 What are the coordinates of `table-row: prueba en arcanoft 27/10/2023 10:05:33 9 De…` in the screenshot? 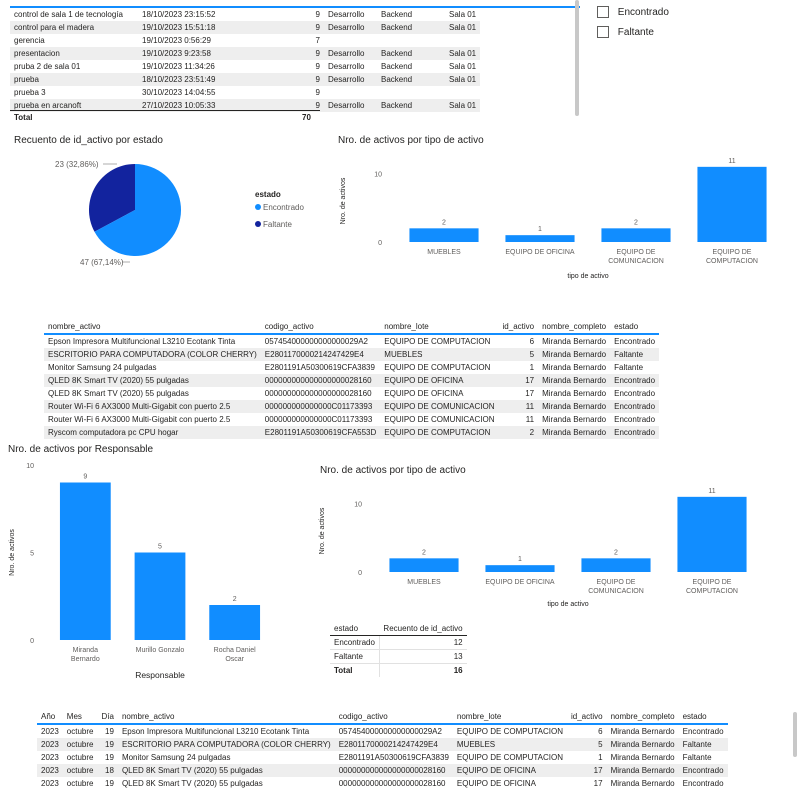 It's located at (245, 105).